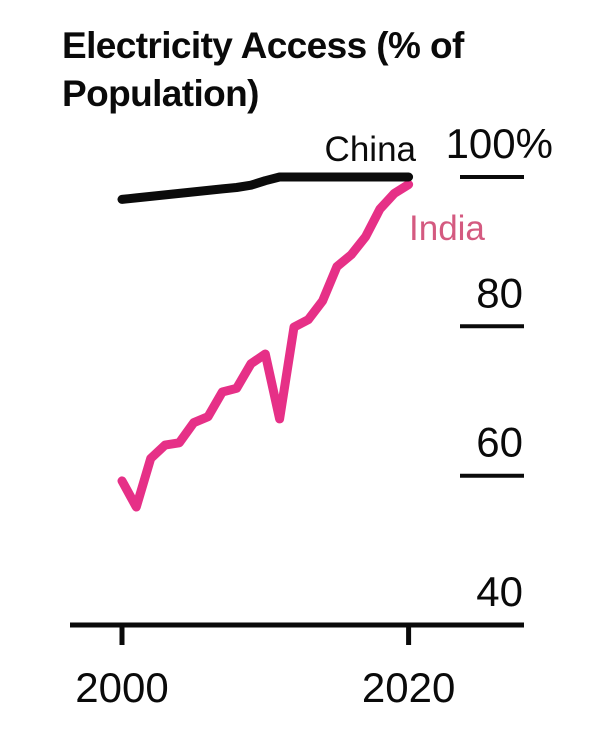 This screenshot has height=734, width=613. What do you see at coordinates (499, 591) in the screenshot?
I see `y-axis-label-40: 40` at bounding box center [499, 591].